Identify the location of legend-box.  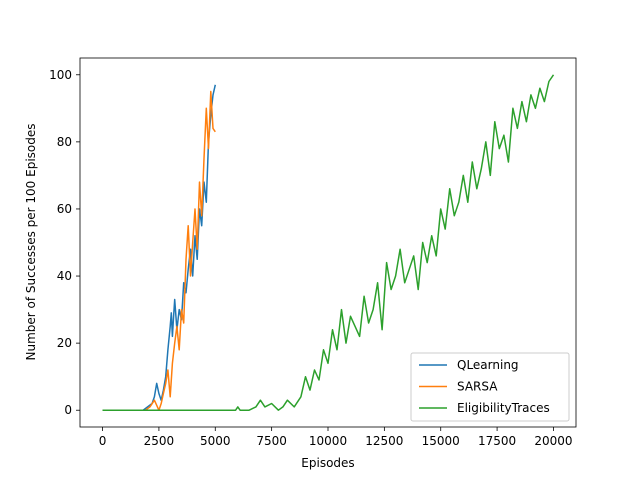
(490, 387).